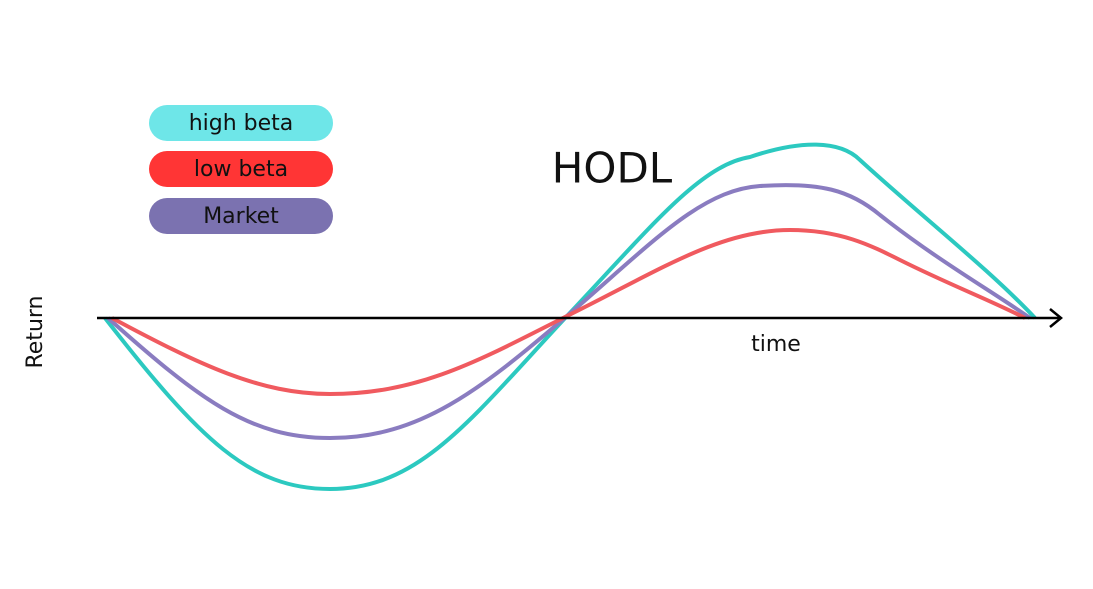 This screenshot has width=1093, height=589. Describe the element at coordinates (35, 331) in the screenshot. I see `y-axis-label: Return` at that location.